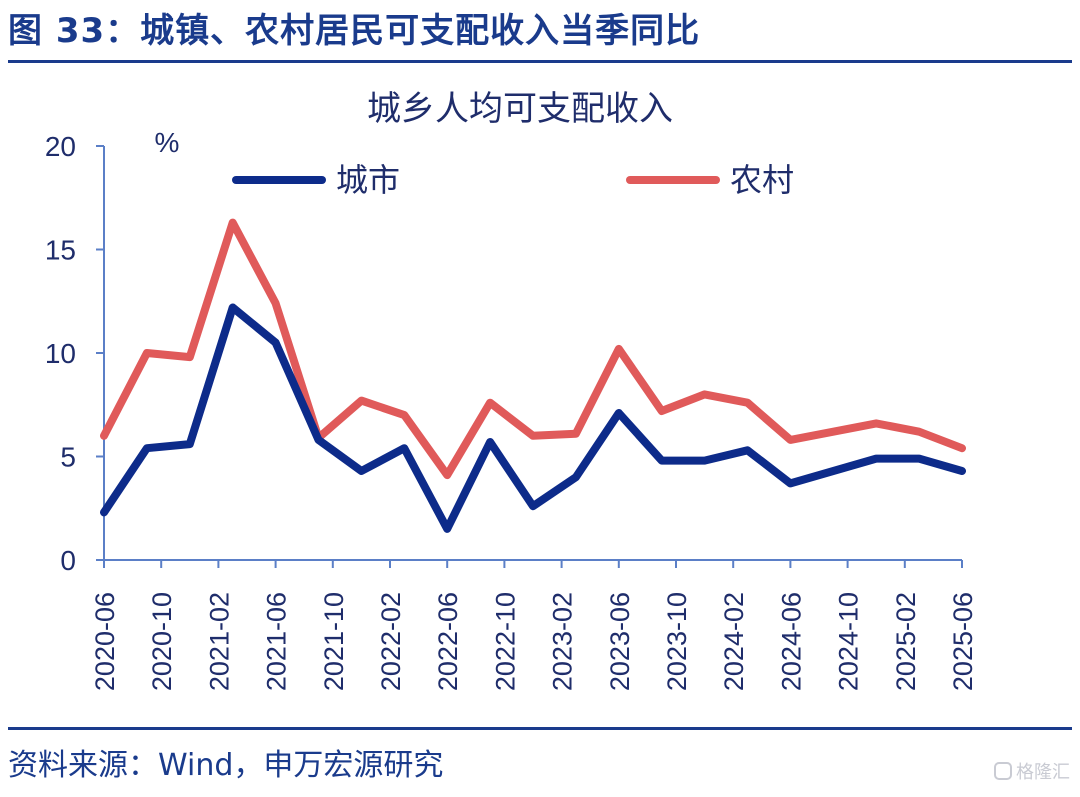 The height and width of the screenshot is (797, 1080). I want to click on x-tick-label: 2023-02, so click(563, 641).